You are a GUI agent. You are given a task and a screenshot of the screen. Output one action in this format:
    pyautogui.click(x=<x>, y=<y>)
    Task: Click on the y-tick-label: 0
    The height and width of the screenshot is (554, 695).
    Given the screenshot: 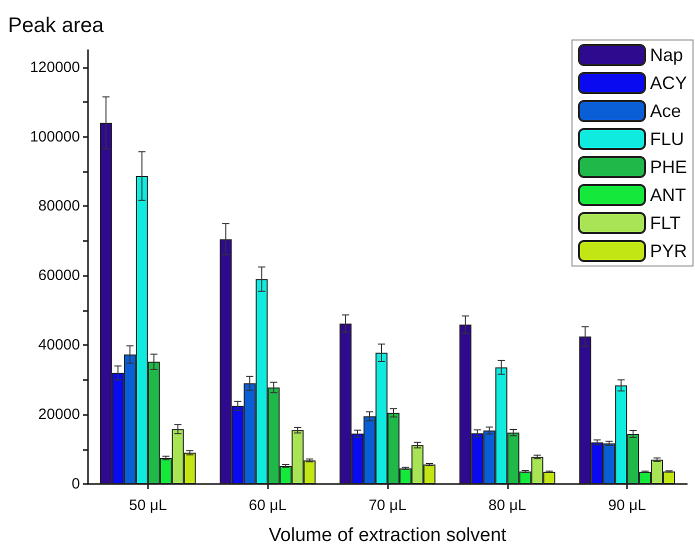 What is the action you would take?
    pyautogui.click(x=76, y=484)
    